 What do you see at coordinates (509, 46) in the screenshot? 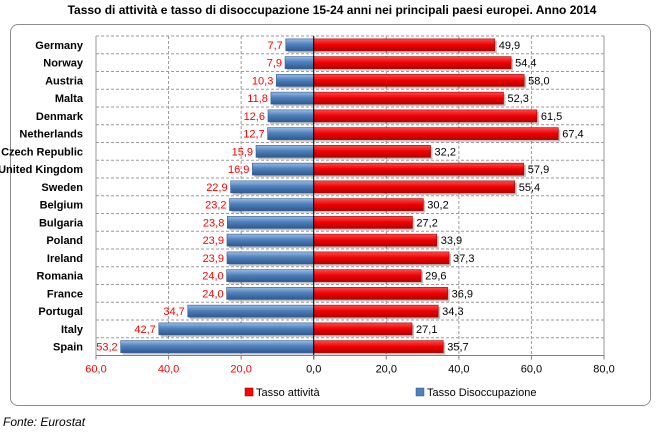
I see `data-label-attivita: 49,9` at bounding box center [509, 46].